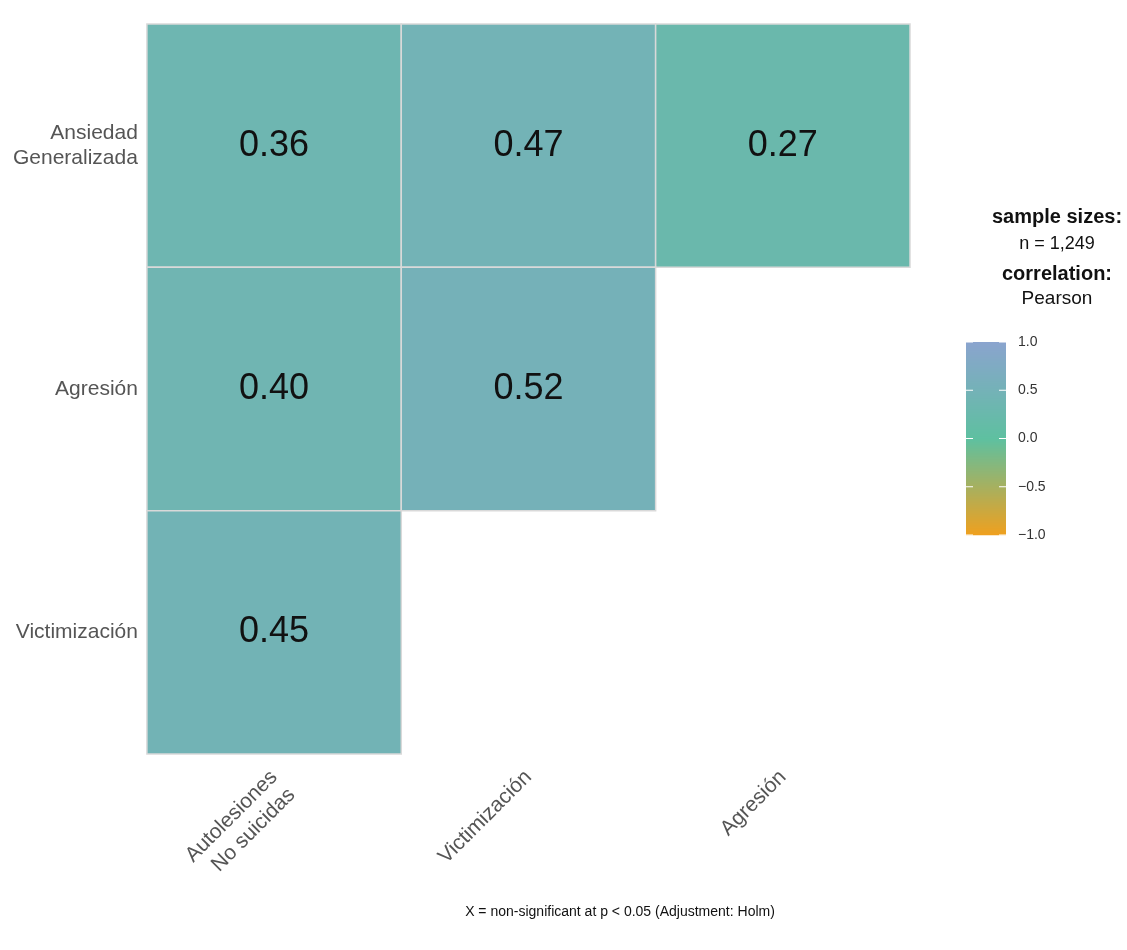 This screenshot has width=1127, height=950. What do you see at coordinates (1028, 389) in the screenshot?
I see `color-bar-label: 0.5` at bounding box center [1028, 389].